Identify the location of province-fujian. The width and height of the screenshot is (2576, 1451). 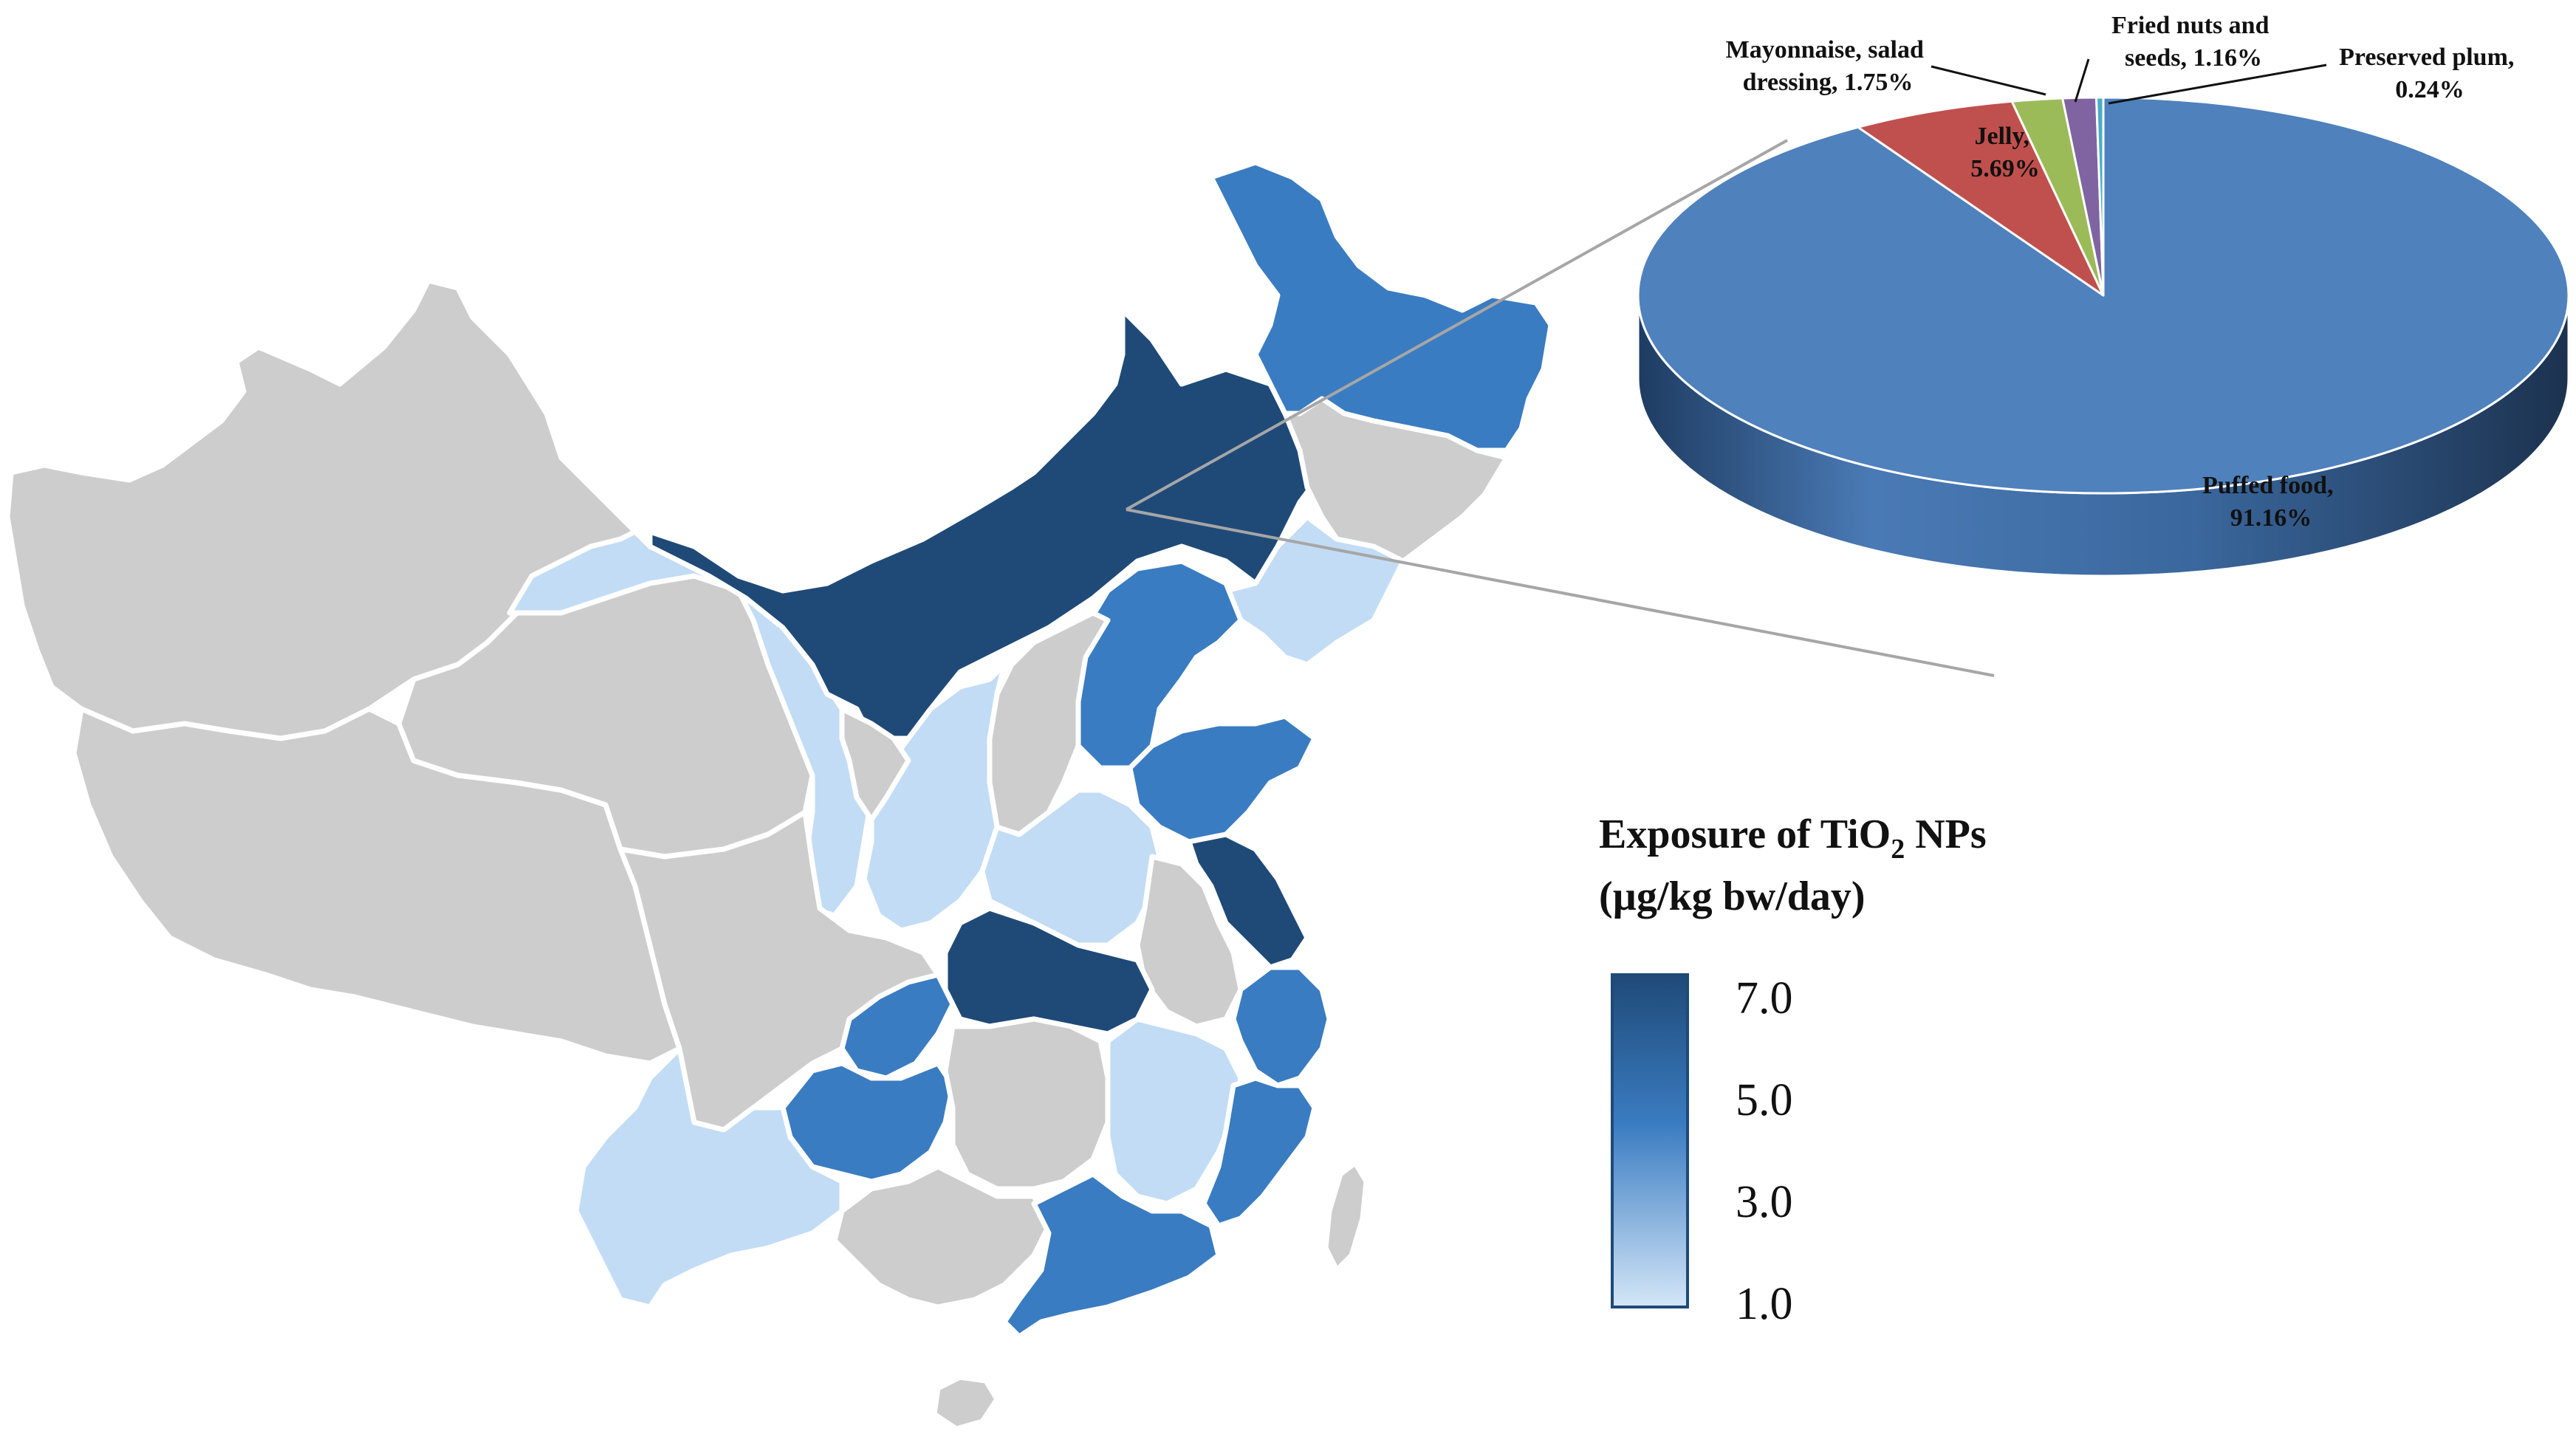
(1259, 1152).